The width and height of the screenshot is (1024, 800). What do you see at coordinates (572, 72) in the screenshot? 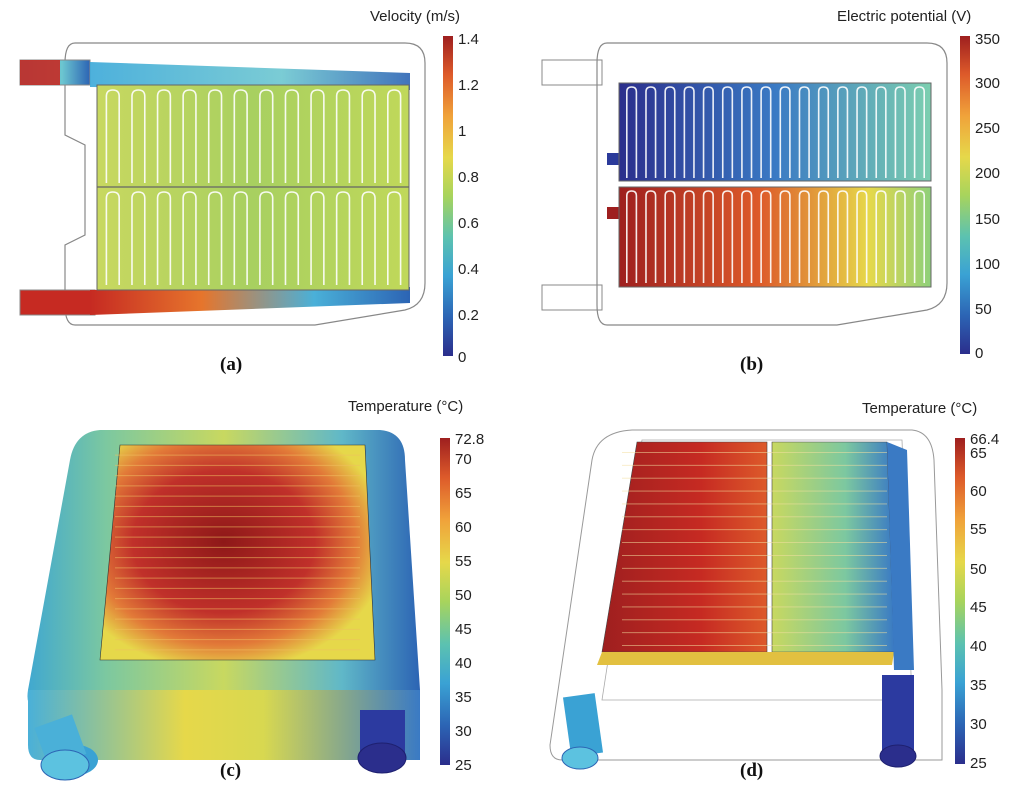
I see `inlet-pipe-top` at bounding box center [572, 72].